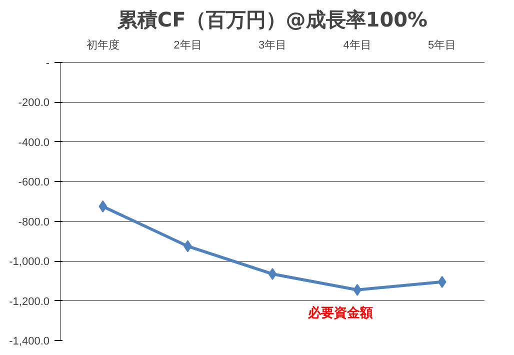  What do you see at coordinates (272, 20) in the screenshot?
I see `chart-title: 累積CF（百万円）@成長率100%` at bounding box center [272, 20].